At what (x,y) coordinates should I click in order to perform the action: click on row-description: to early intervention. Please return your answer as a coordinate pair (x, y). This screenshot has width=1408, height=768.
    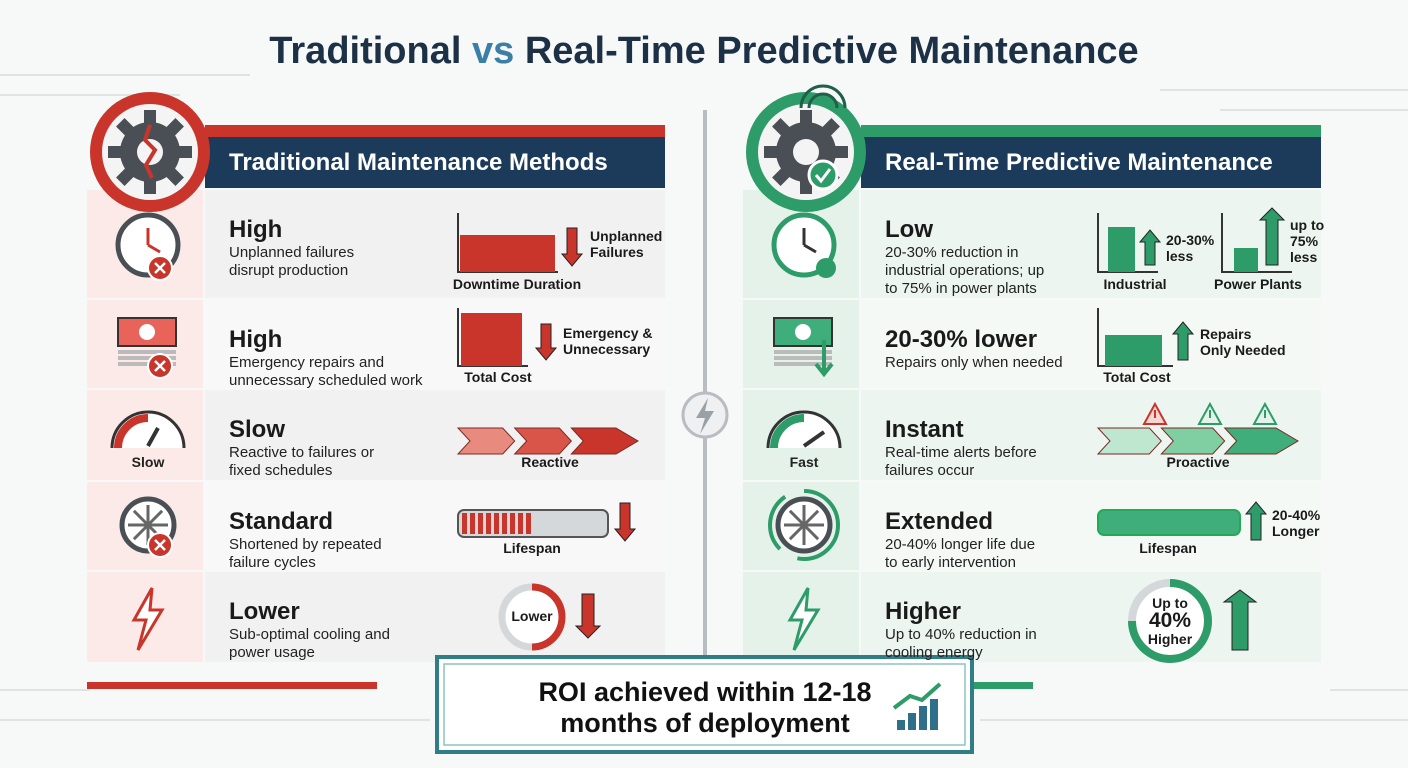
    Looking at the image, I should click on (950, 562).